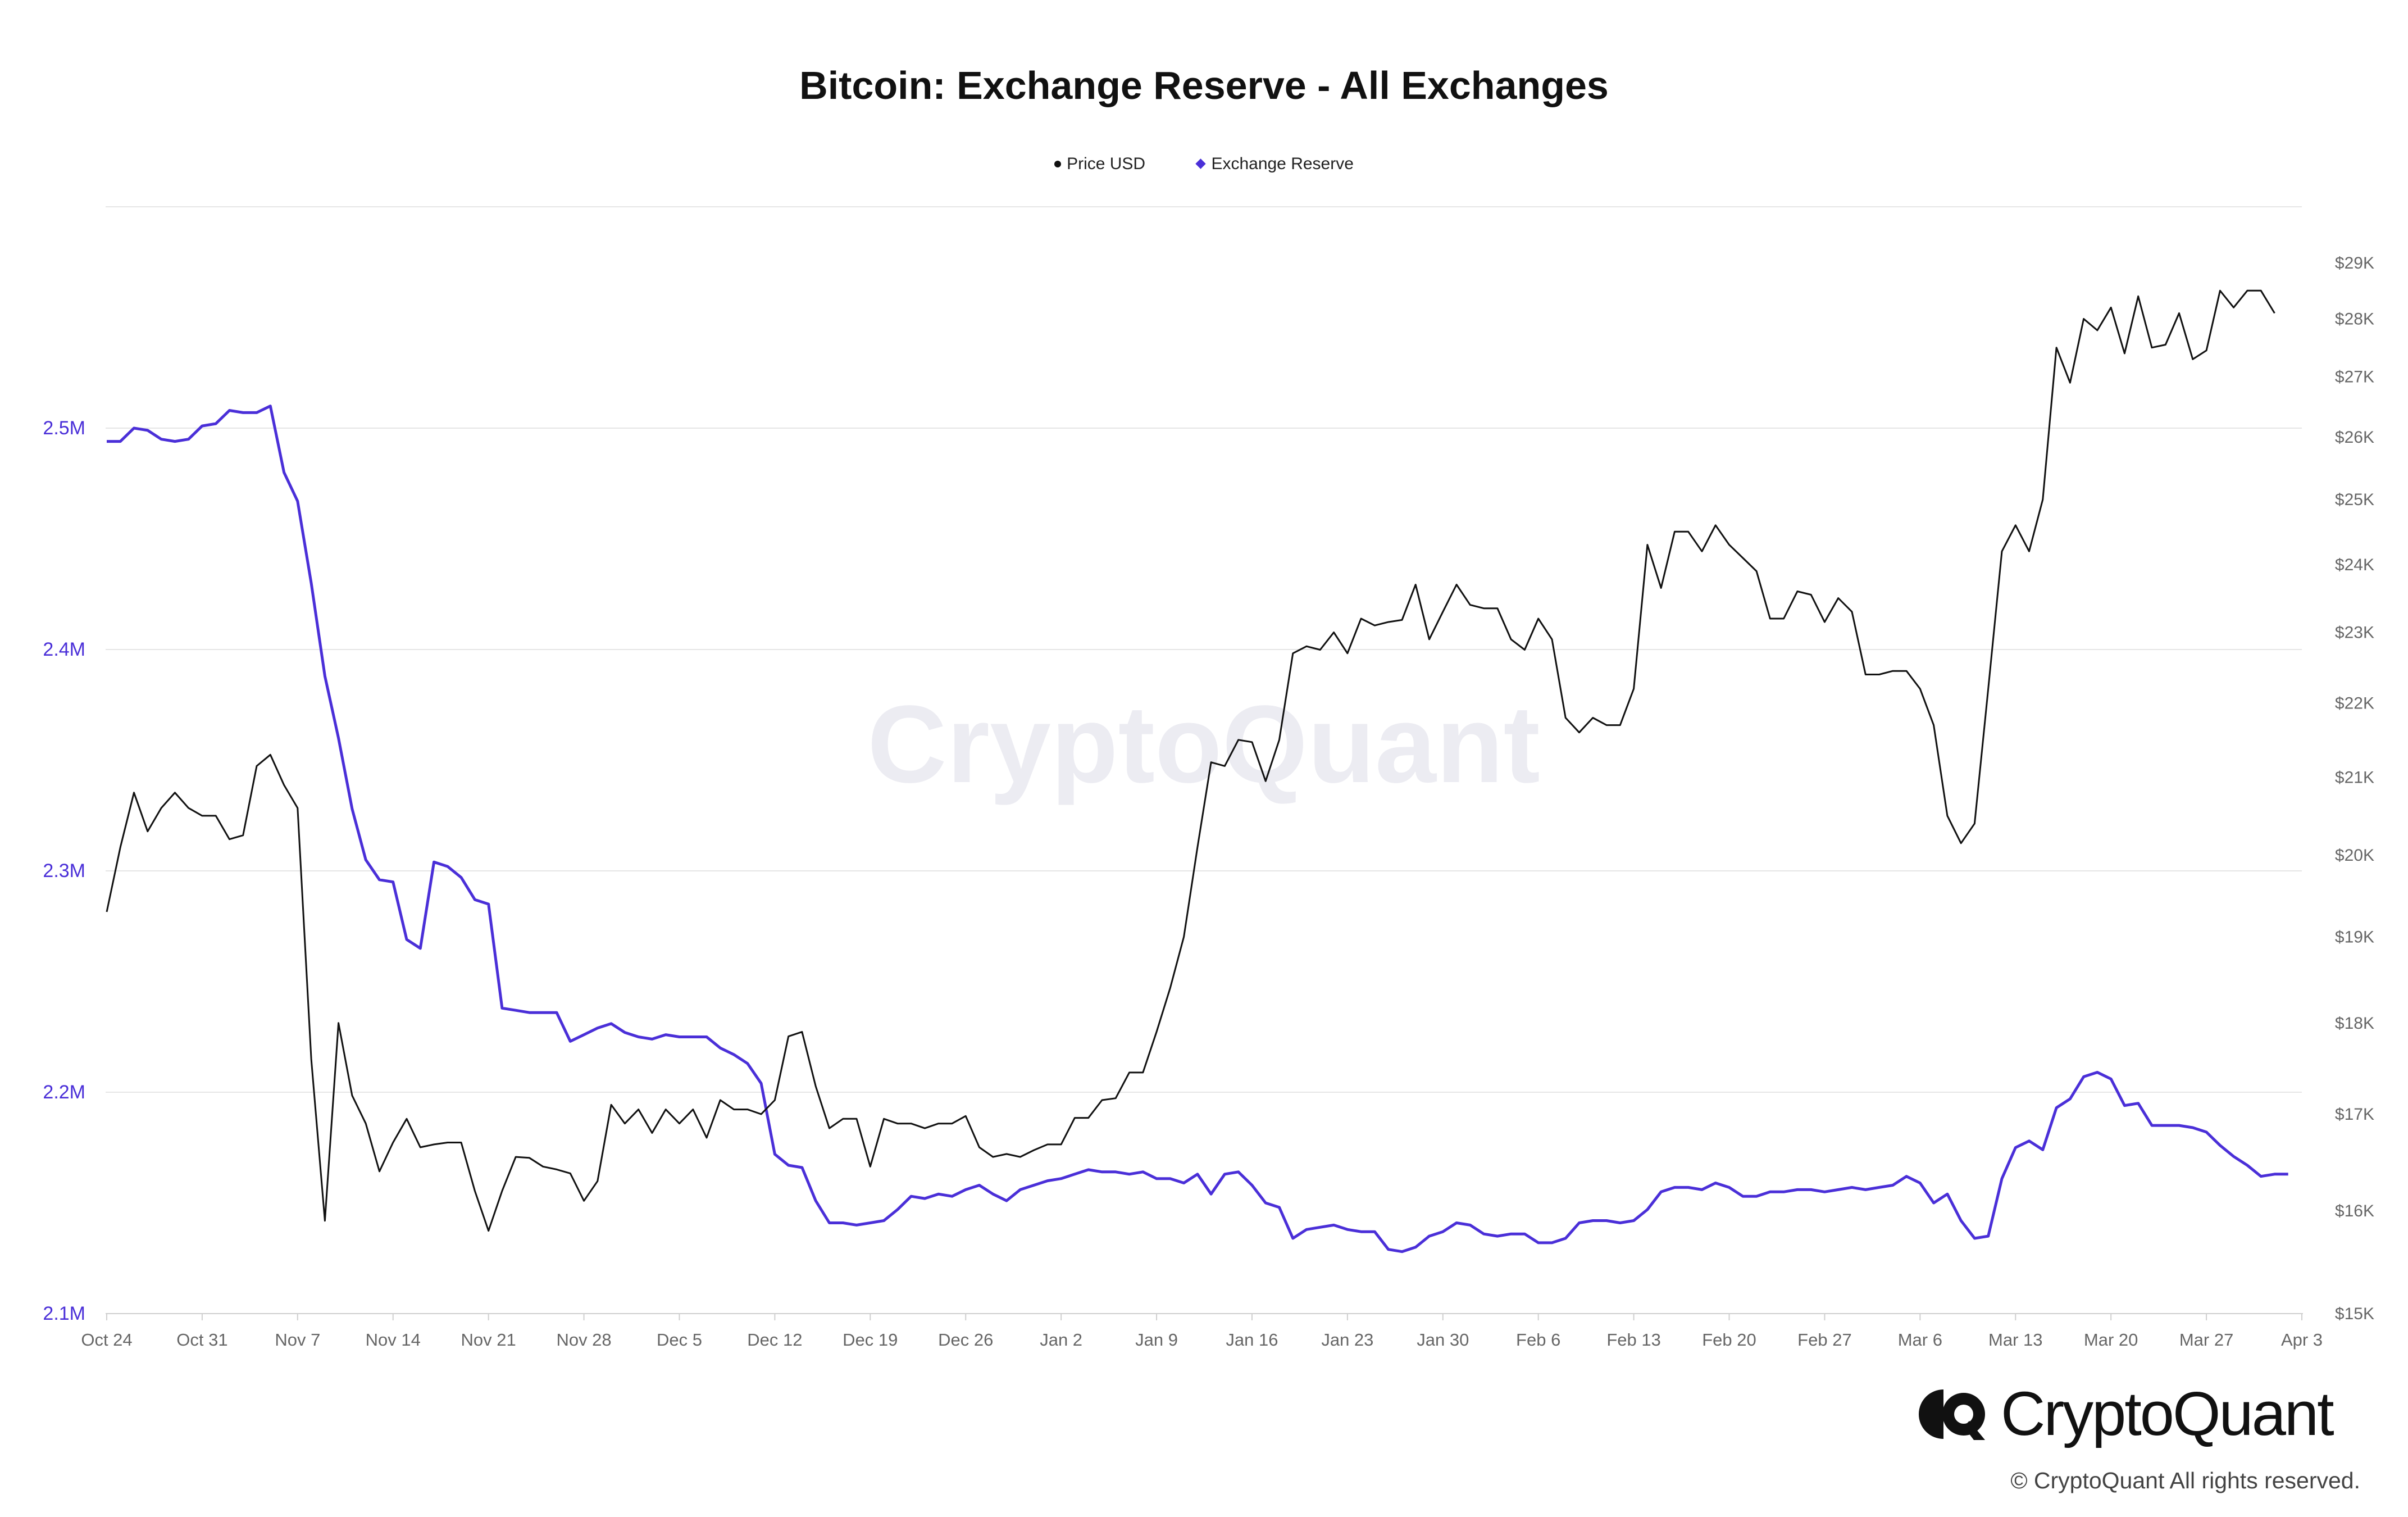  What do you see at coordinates (1633, 1340) in the screenshot?
I see `x-tick-label: Feb 13` at bounding box center [1633, 1340].